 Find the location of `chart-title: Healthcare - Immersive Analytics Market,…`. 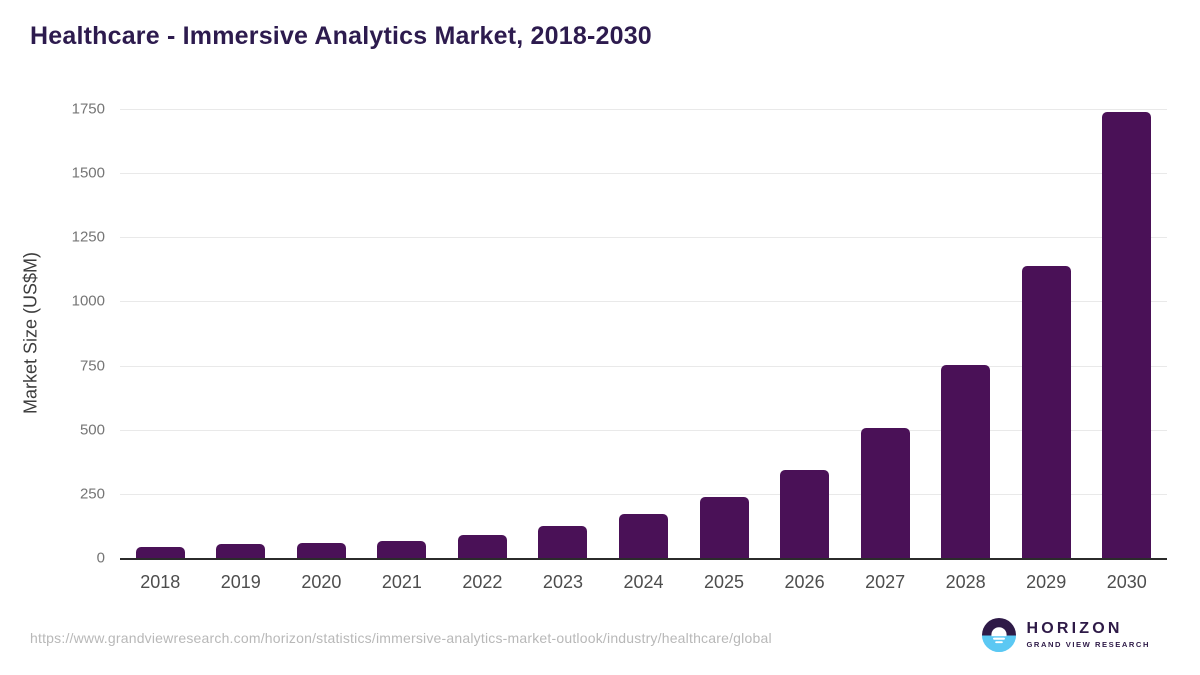

chart-title: Healthcare - Immersive Analytics Market,… is located at coordinates (341, 36).